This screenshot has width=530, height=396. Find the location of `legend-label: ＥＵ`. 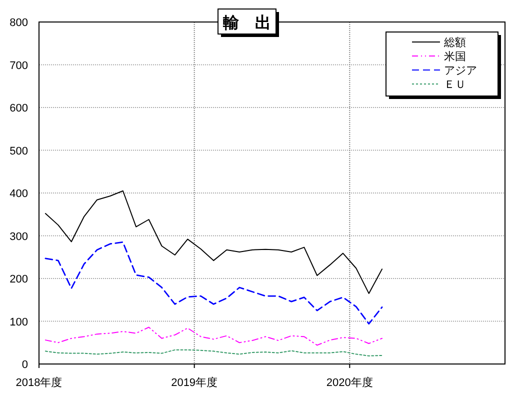

legend-label: ＥＵ is located at coordinates (455, 85).